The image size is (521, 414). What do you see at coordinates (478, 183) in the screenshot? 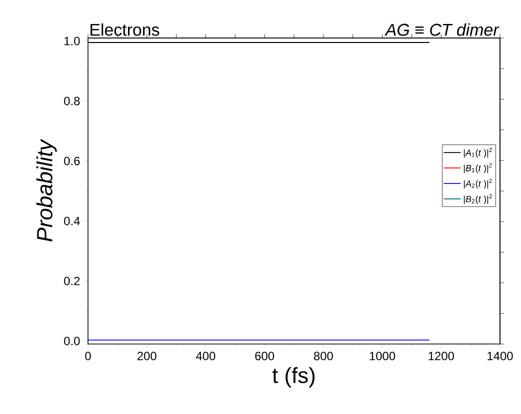
I see `legend-label: |A$_{2}$(t )|$^{2}$` at bounding box center [478, 183].